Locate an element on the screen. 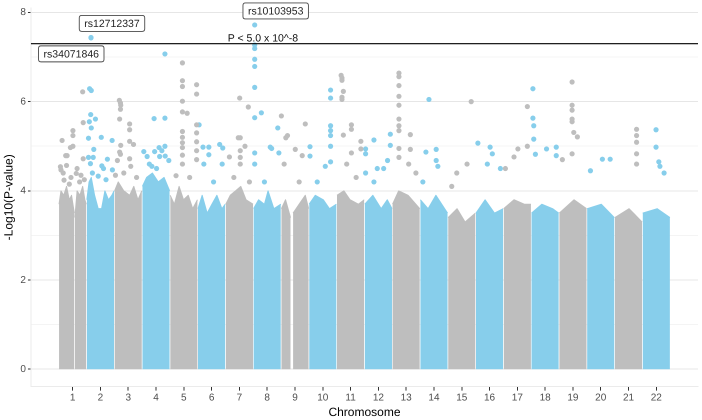 Image resolution: width=702 pixels, height=420 pixels. x-tick-label: 7 is located at coordinates (239, 398).